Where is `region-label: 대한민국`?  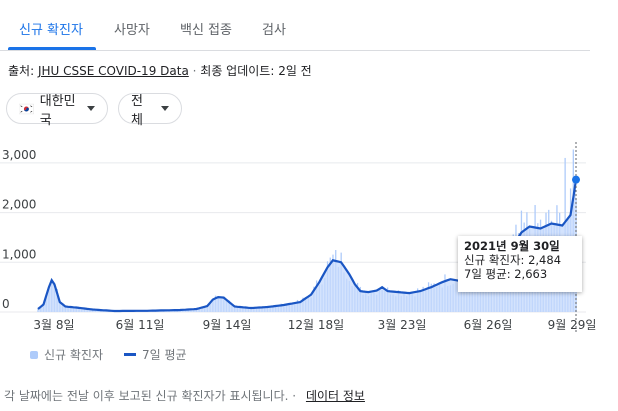
region-label: 대한민국 is located at coordinates (57, 110).